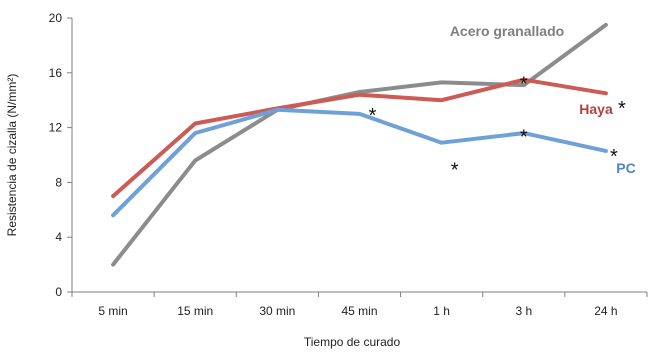 This screenshot has height=356, width=653. Describe the element at coordinates (56, 18) in the screenshot. I see `y-tick-label: 20` at that location.